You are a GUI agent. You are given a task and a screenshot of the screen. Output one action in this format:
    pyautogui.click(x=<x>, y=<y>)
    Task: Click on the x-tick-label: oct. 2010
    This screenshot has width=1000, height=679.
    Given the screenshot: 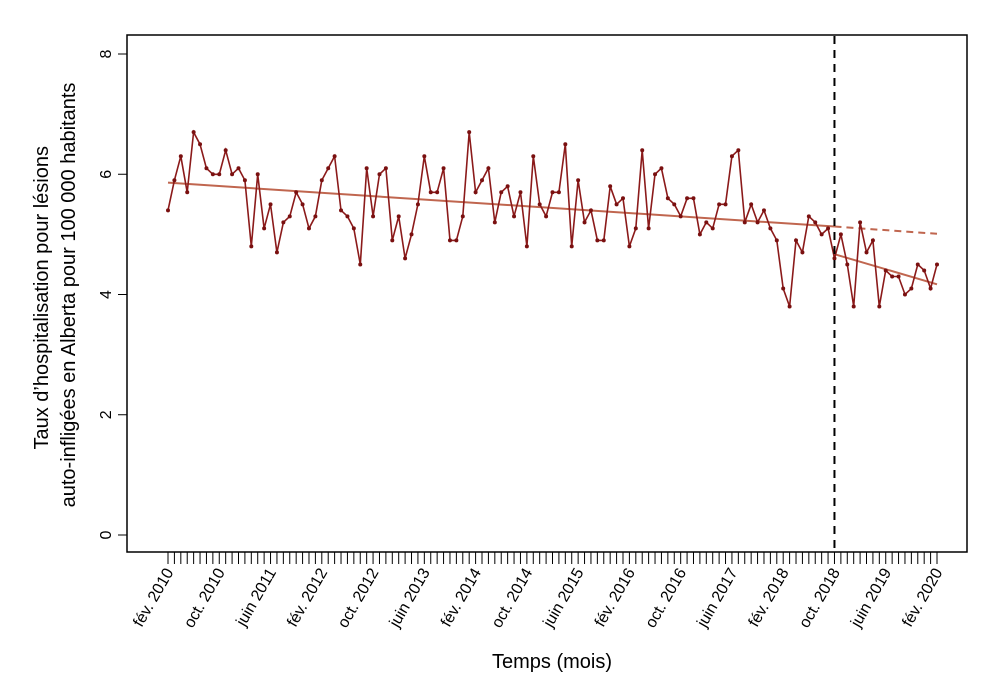 What is the action you would take?
    pyautogui.click(x=205, y=598)
    